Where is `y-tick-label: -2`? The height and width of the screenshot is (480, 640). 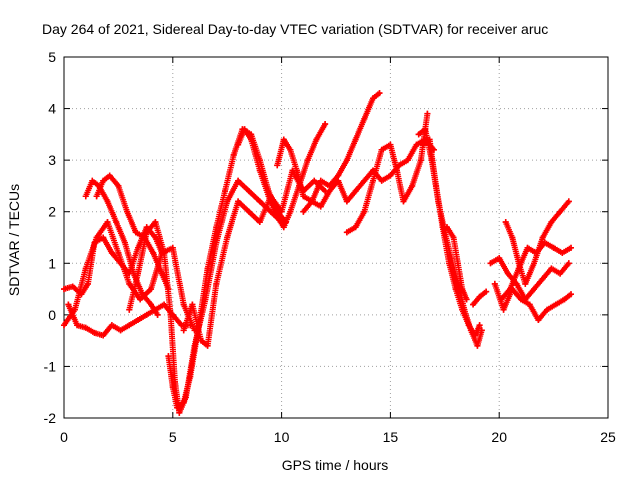 y-tick-label: -2 is located at coordinates (50, 418).